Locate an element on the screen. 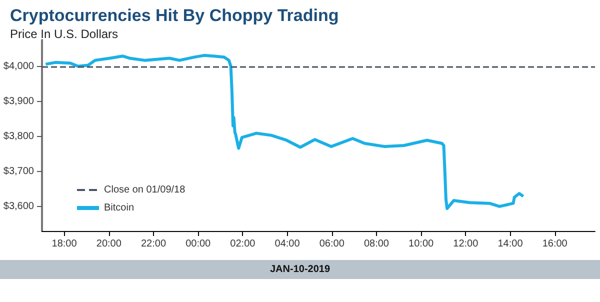 The width and height of the screenshot is (600, 302). x-tick-label: 12:00 is located at coordinates (466, 244).